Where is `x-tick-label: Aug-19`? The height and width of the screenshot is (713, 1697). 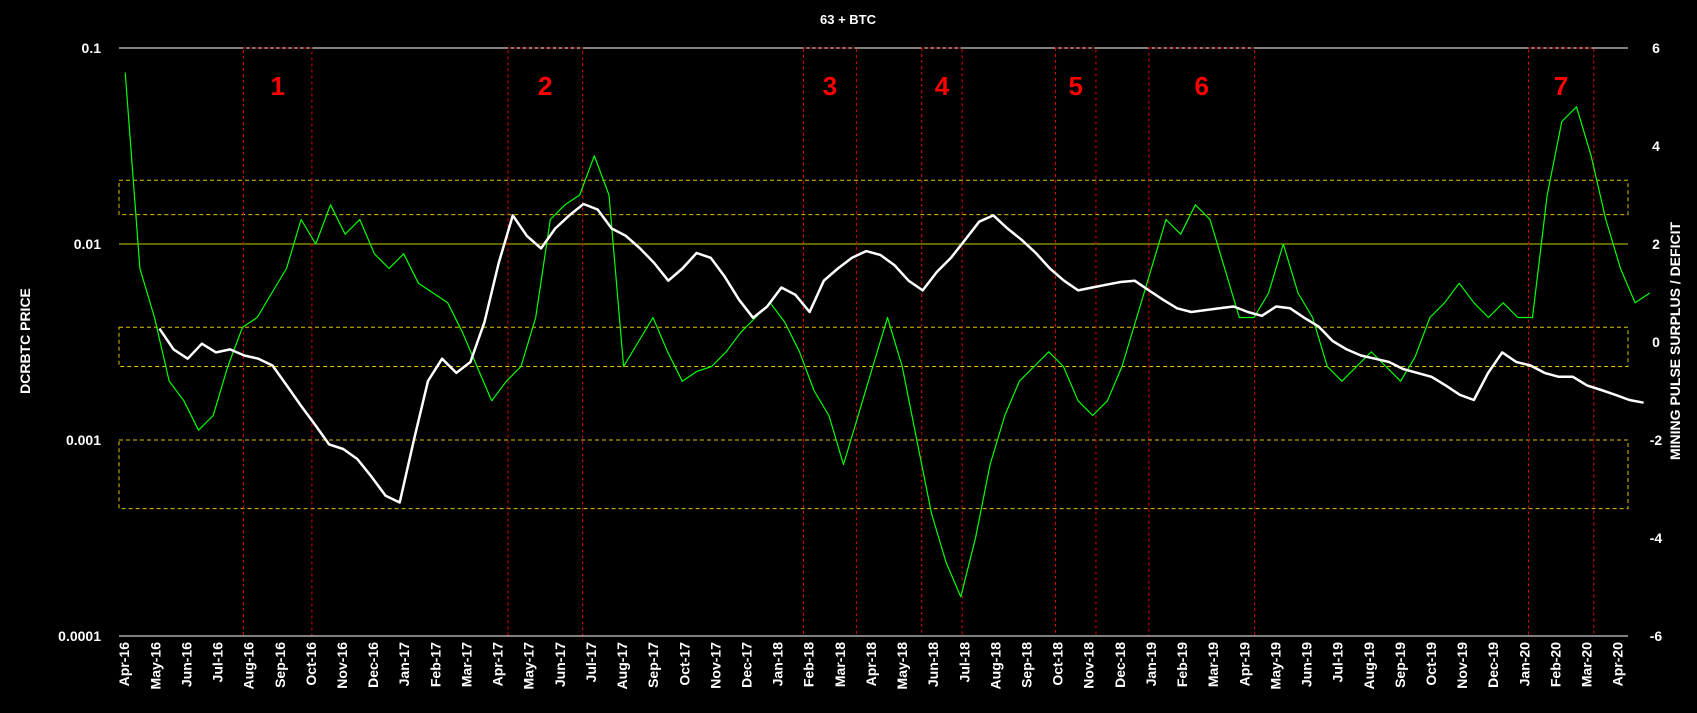
x-tick-label: Aug-19 is located at coordinates (1369, 666).